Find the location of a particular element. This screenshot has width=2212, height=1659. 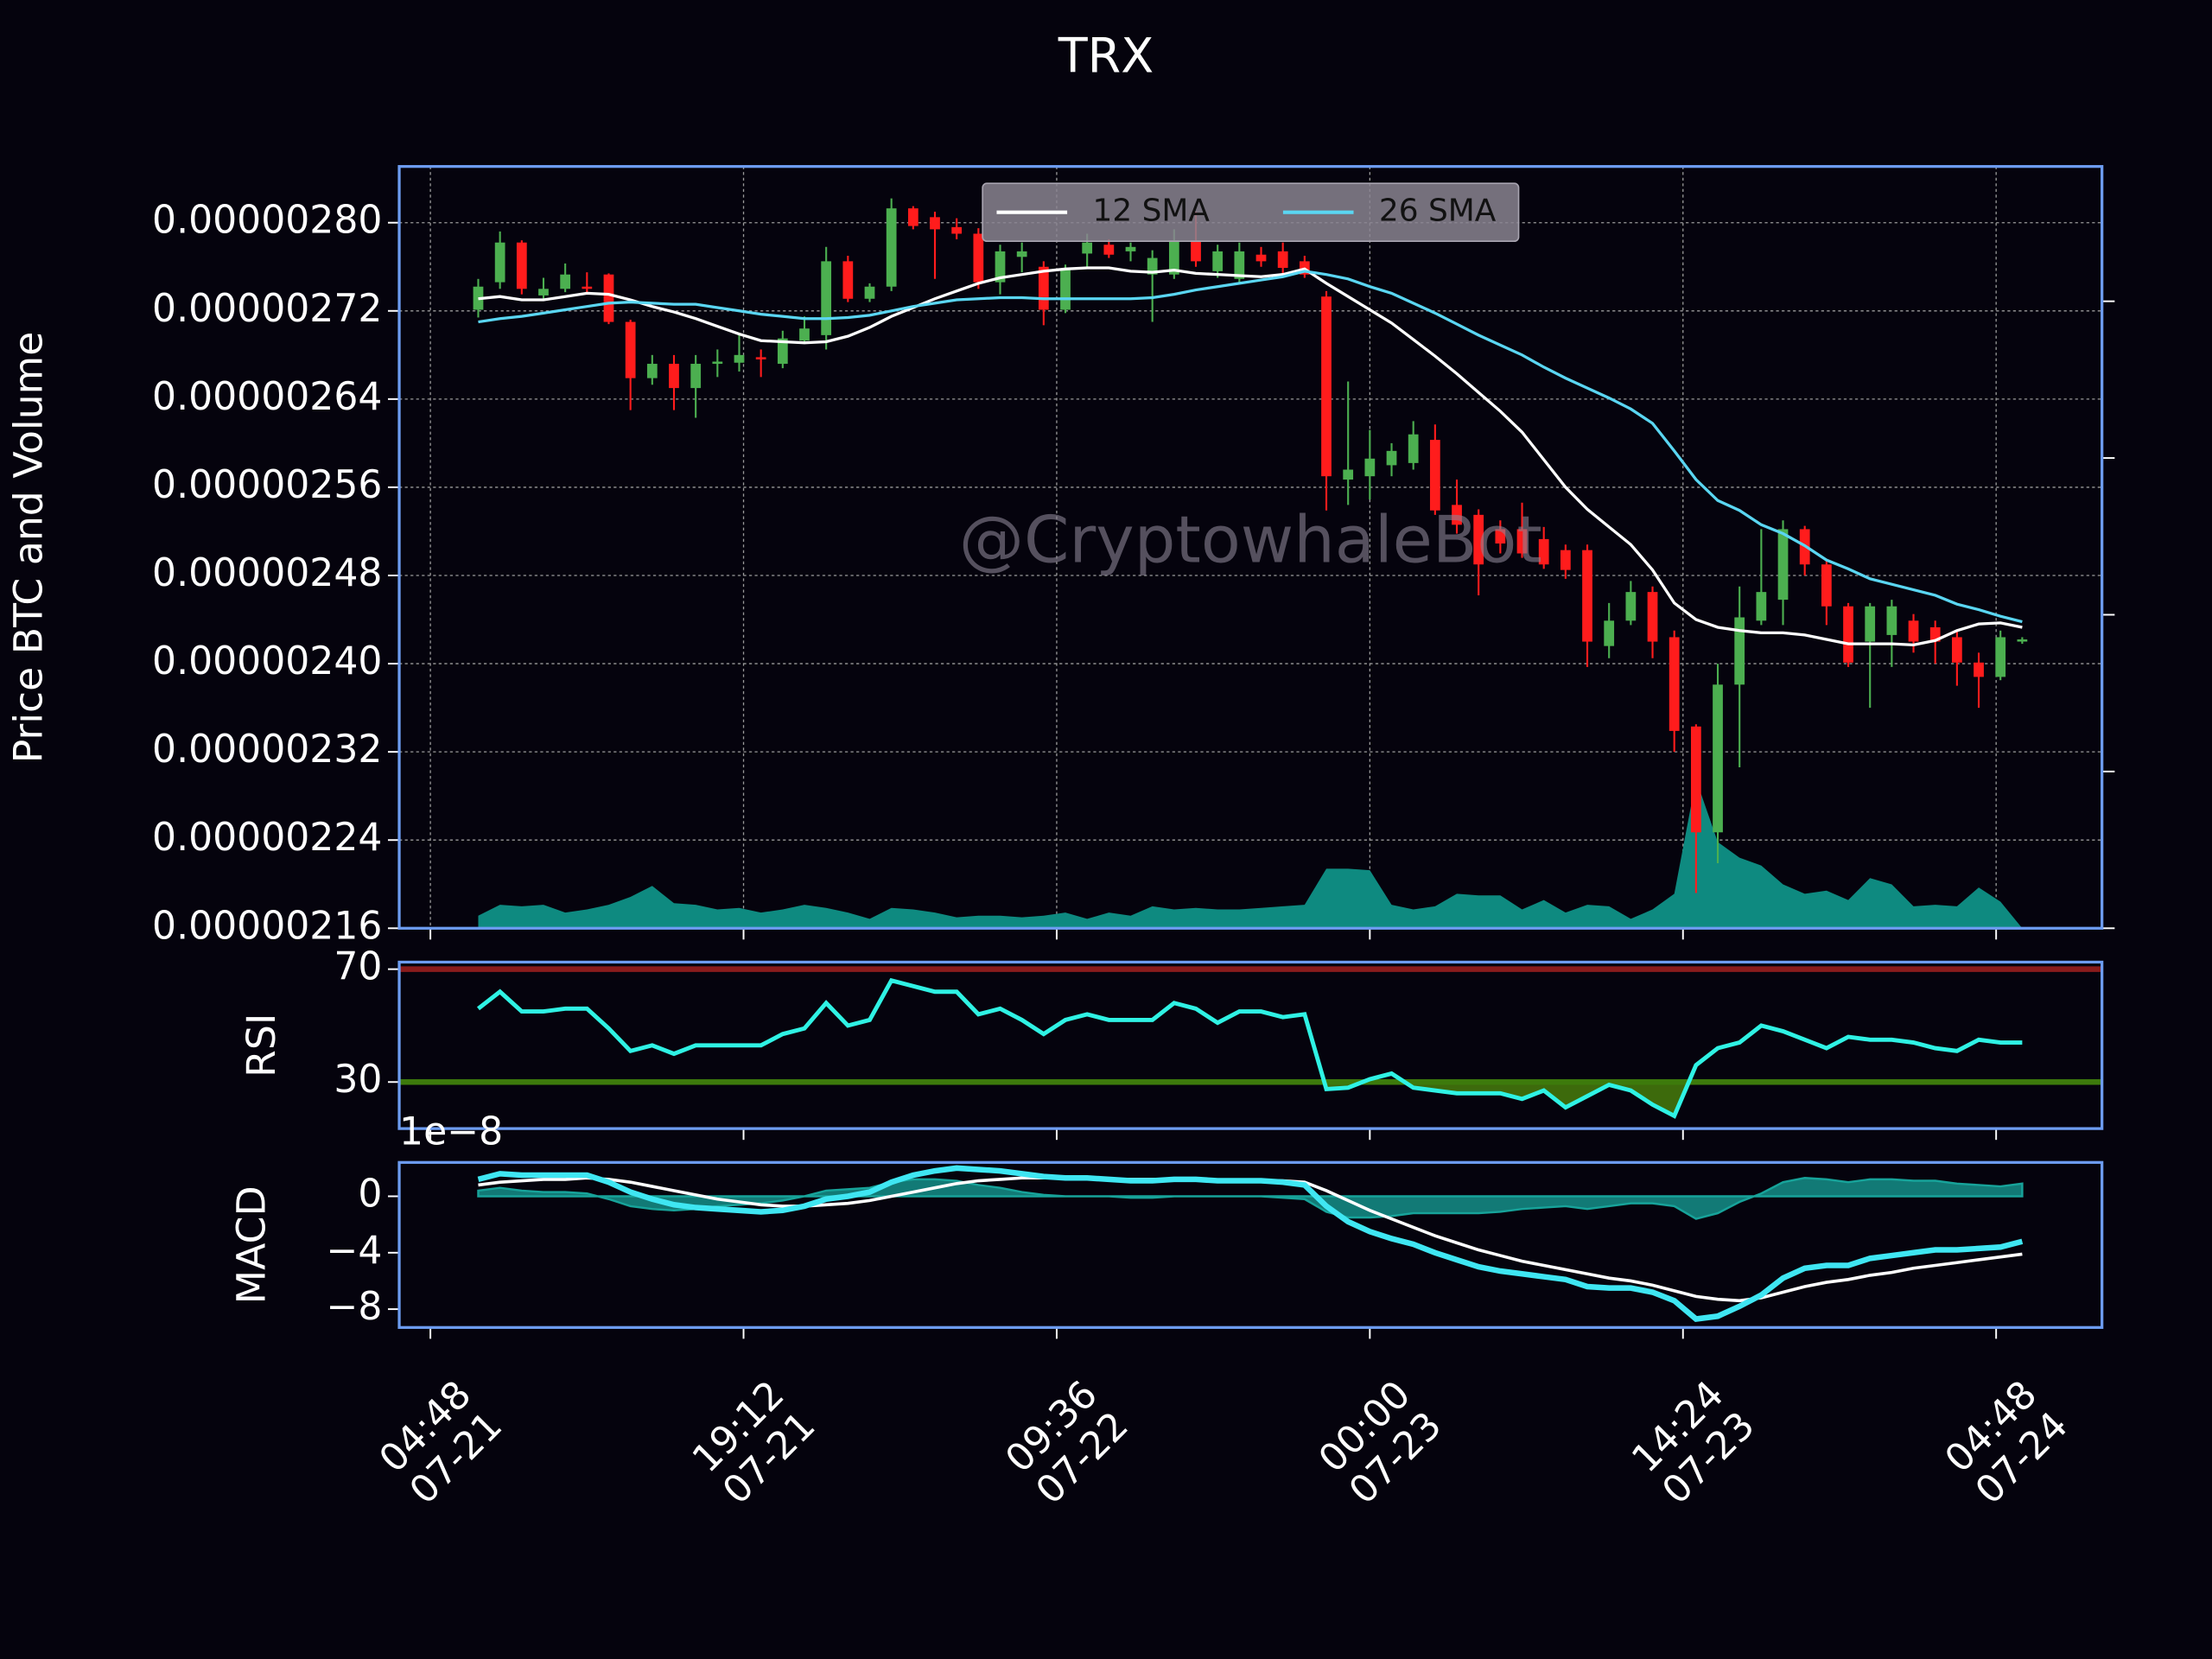

y-axis-label: Price BTC and Volume is located at coordinates (28, 548).